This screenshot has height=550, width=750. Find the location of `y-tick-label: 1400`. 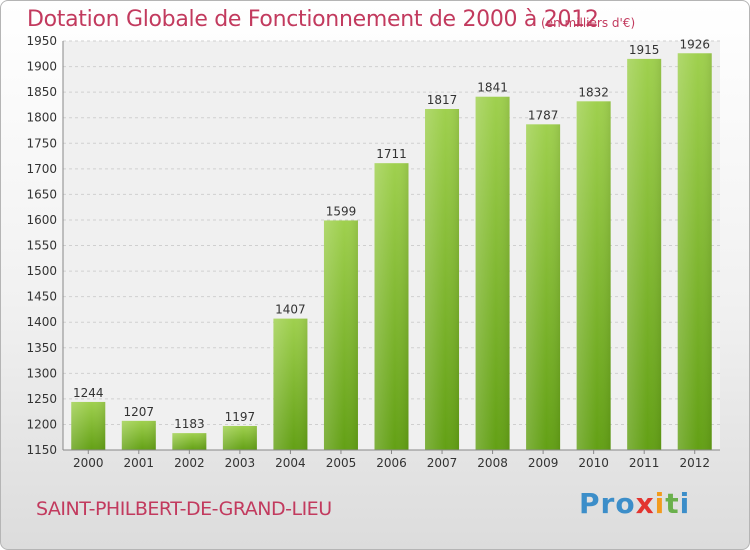

y-tick-label: 1400 is located at coordinates (41, 322).